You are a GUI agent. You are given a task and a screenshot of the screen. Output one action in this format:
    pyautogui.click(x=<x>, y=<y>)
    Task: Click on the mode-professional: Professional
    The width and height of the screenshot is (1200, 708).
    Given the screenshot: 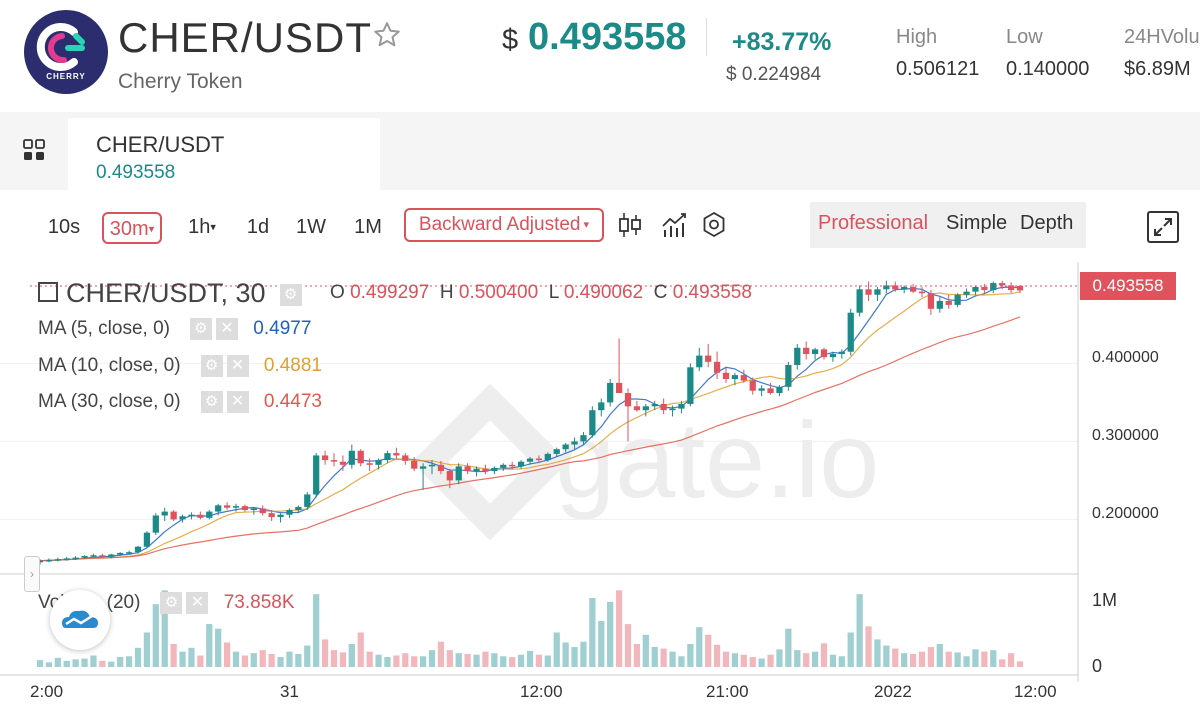 What is the action you would take?
    pyautogui.click(x=873, y=223)
    